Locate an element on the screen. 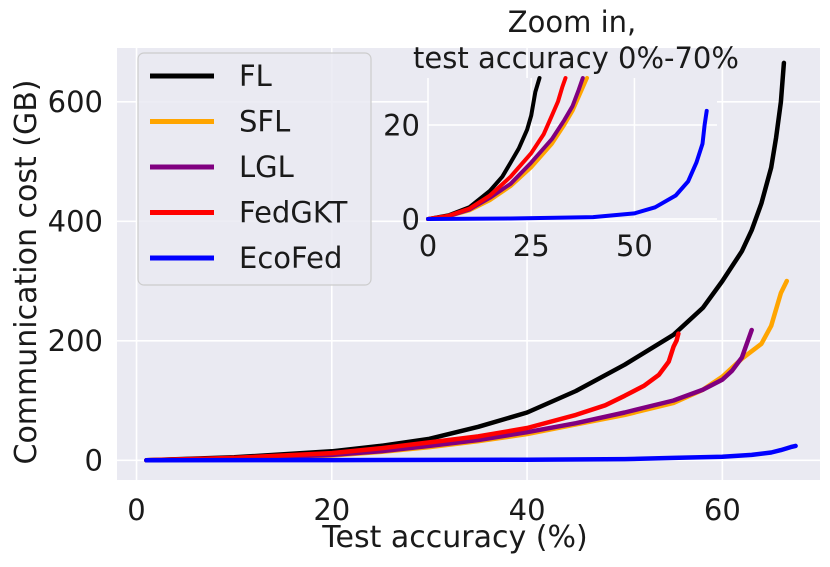 This screenshot has height=567, width=830. legend-box is located at coordinates (254, 169).